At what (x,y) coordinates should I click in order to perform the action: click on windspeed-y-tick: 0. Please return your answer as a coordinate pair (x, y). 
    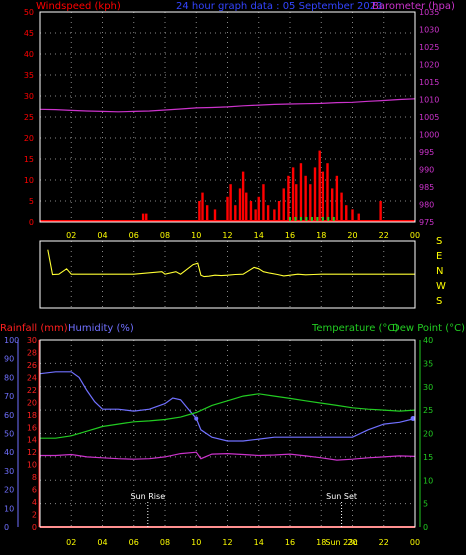
    Looking at the image, I should click on (31, 222).